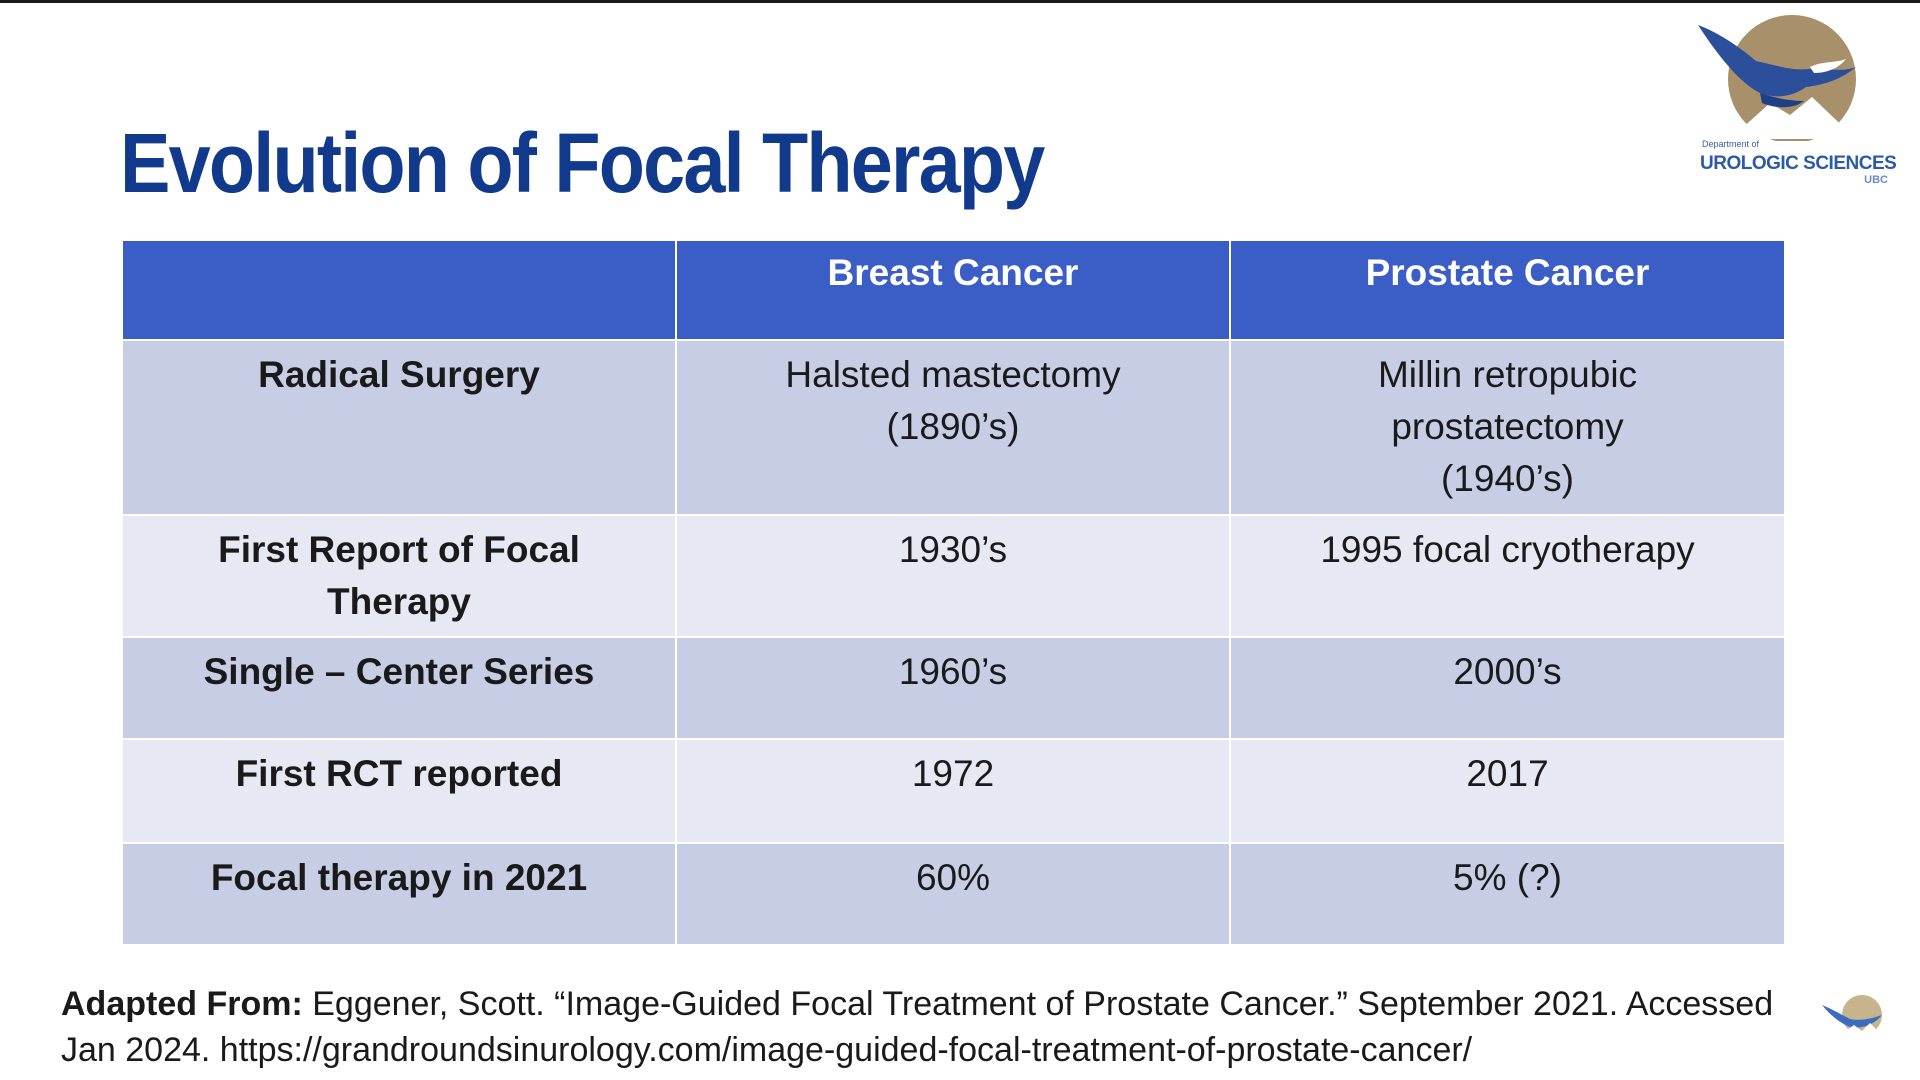  Describe the element at coordinates (399, 791) in the screenshot. I see `row-label: First RCT reported` at that location.